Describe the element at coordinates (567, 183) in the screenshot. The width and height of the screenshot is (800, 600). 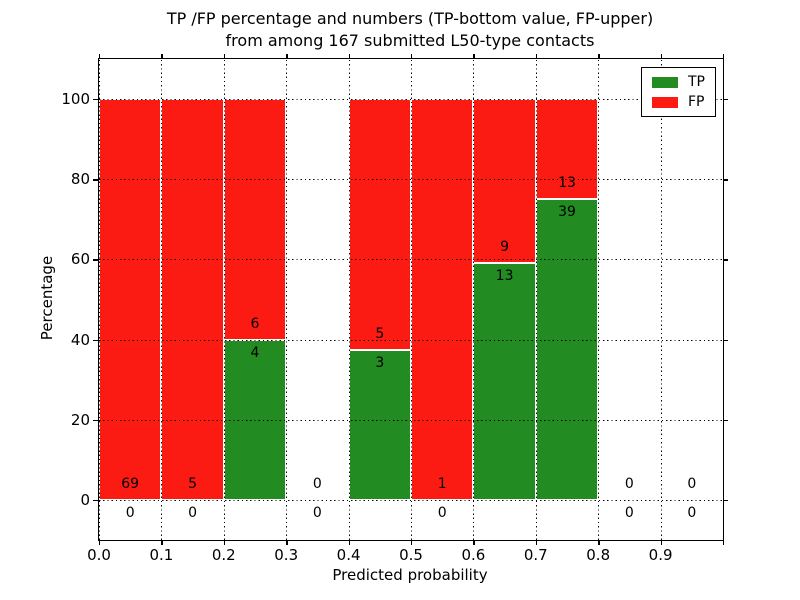
I see `fp-count-label: 13` at that location.